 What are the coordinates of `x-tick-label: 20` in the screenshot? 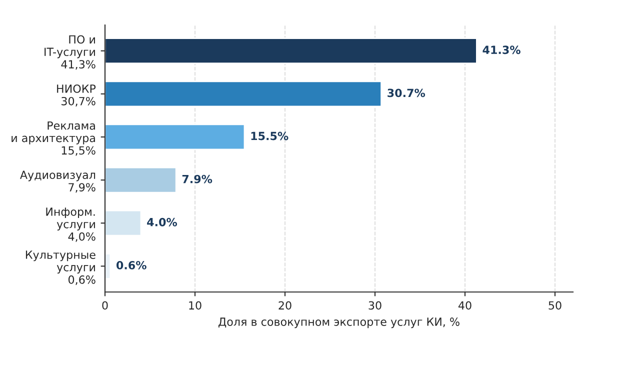 It's located at (285, 305).